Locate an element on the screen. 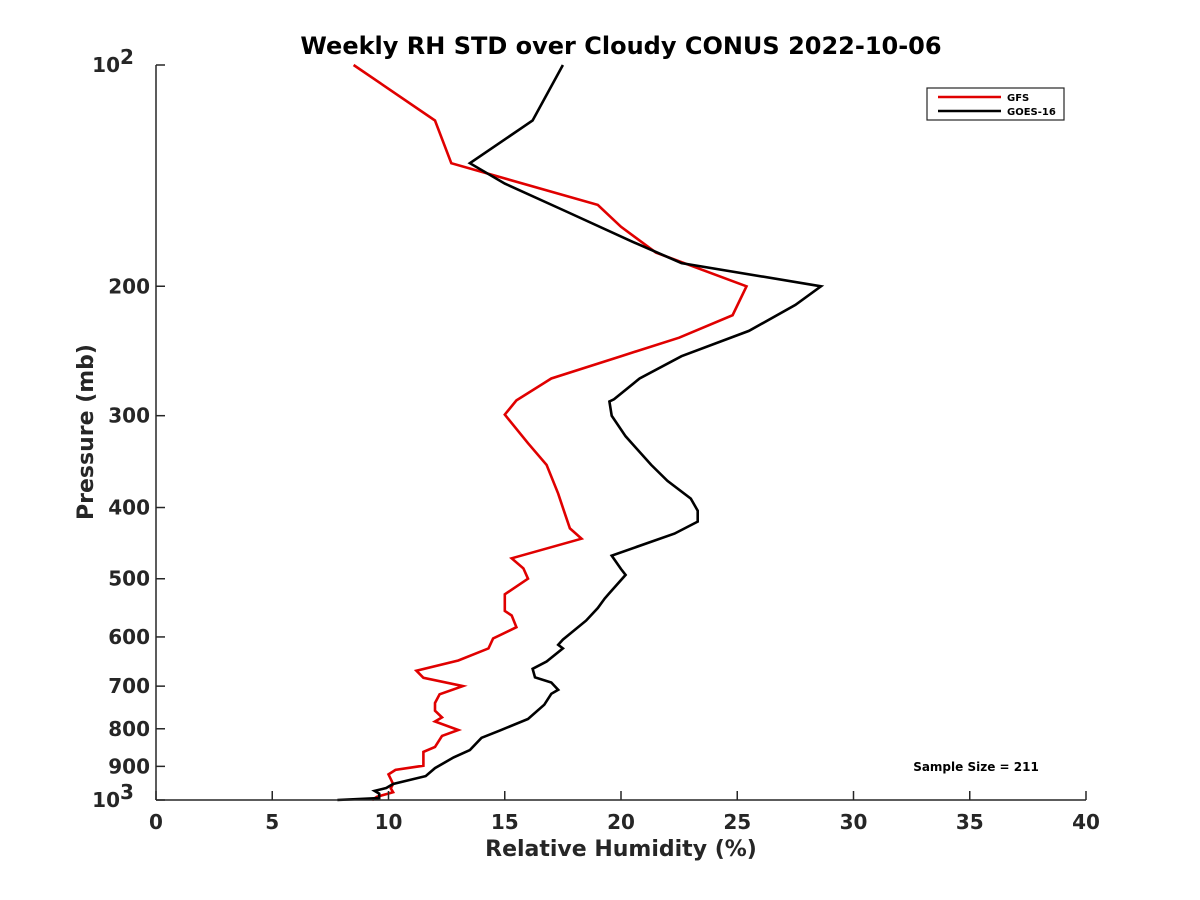 The image size is (1200, 900). y-tick-exponent: 3 is located at coordinates (127, 792).